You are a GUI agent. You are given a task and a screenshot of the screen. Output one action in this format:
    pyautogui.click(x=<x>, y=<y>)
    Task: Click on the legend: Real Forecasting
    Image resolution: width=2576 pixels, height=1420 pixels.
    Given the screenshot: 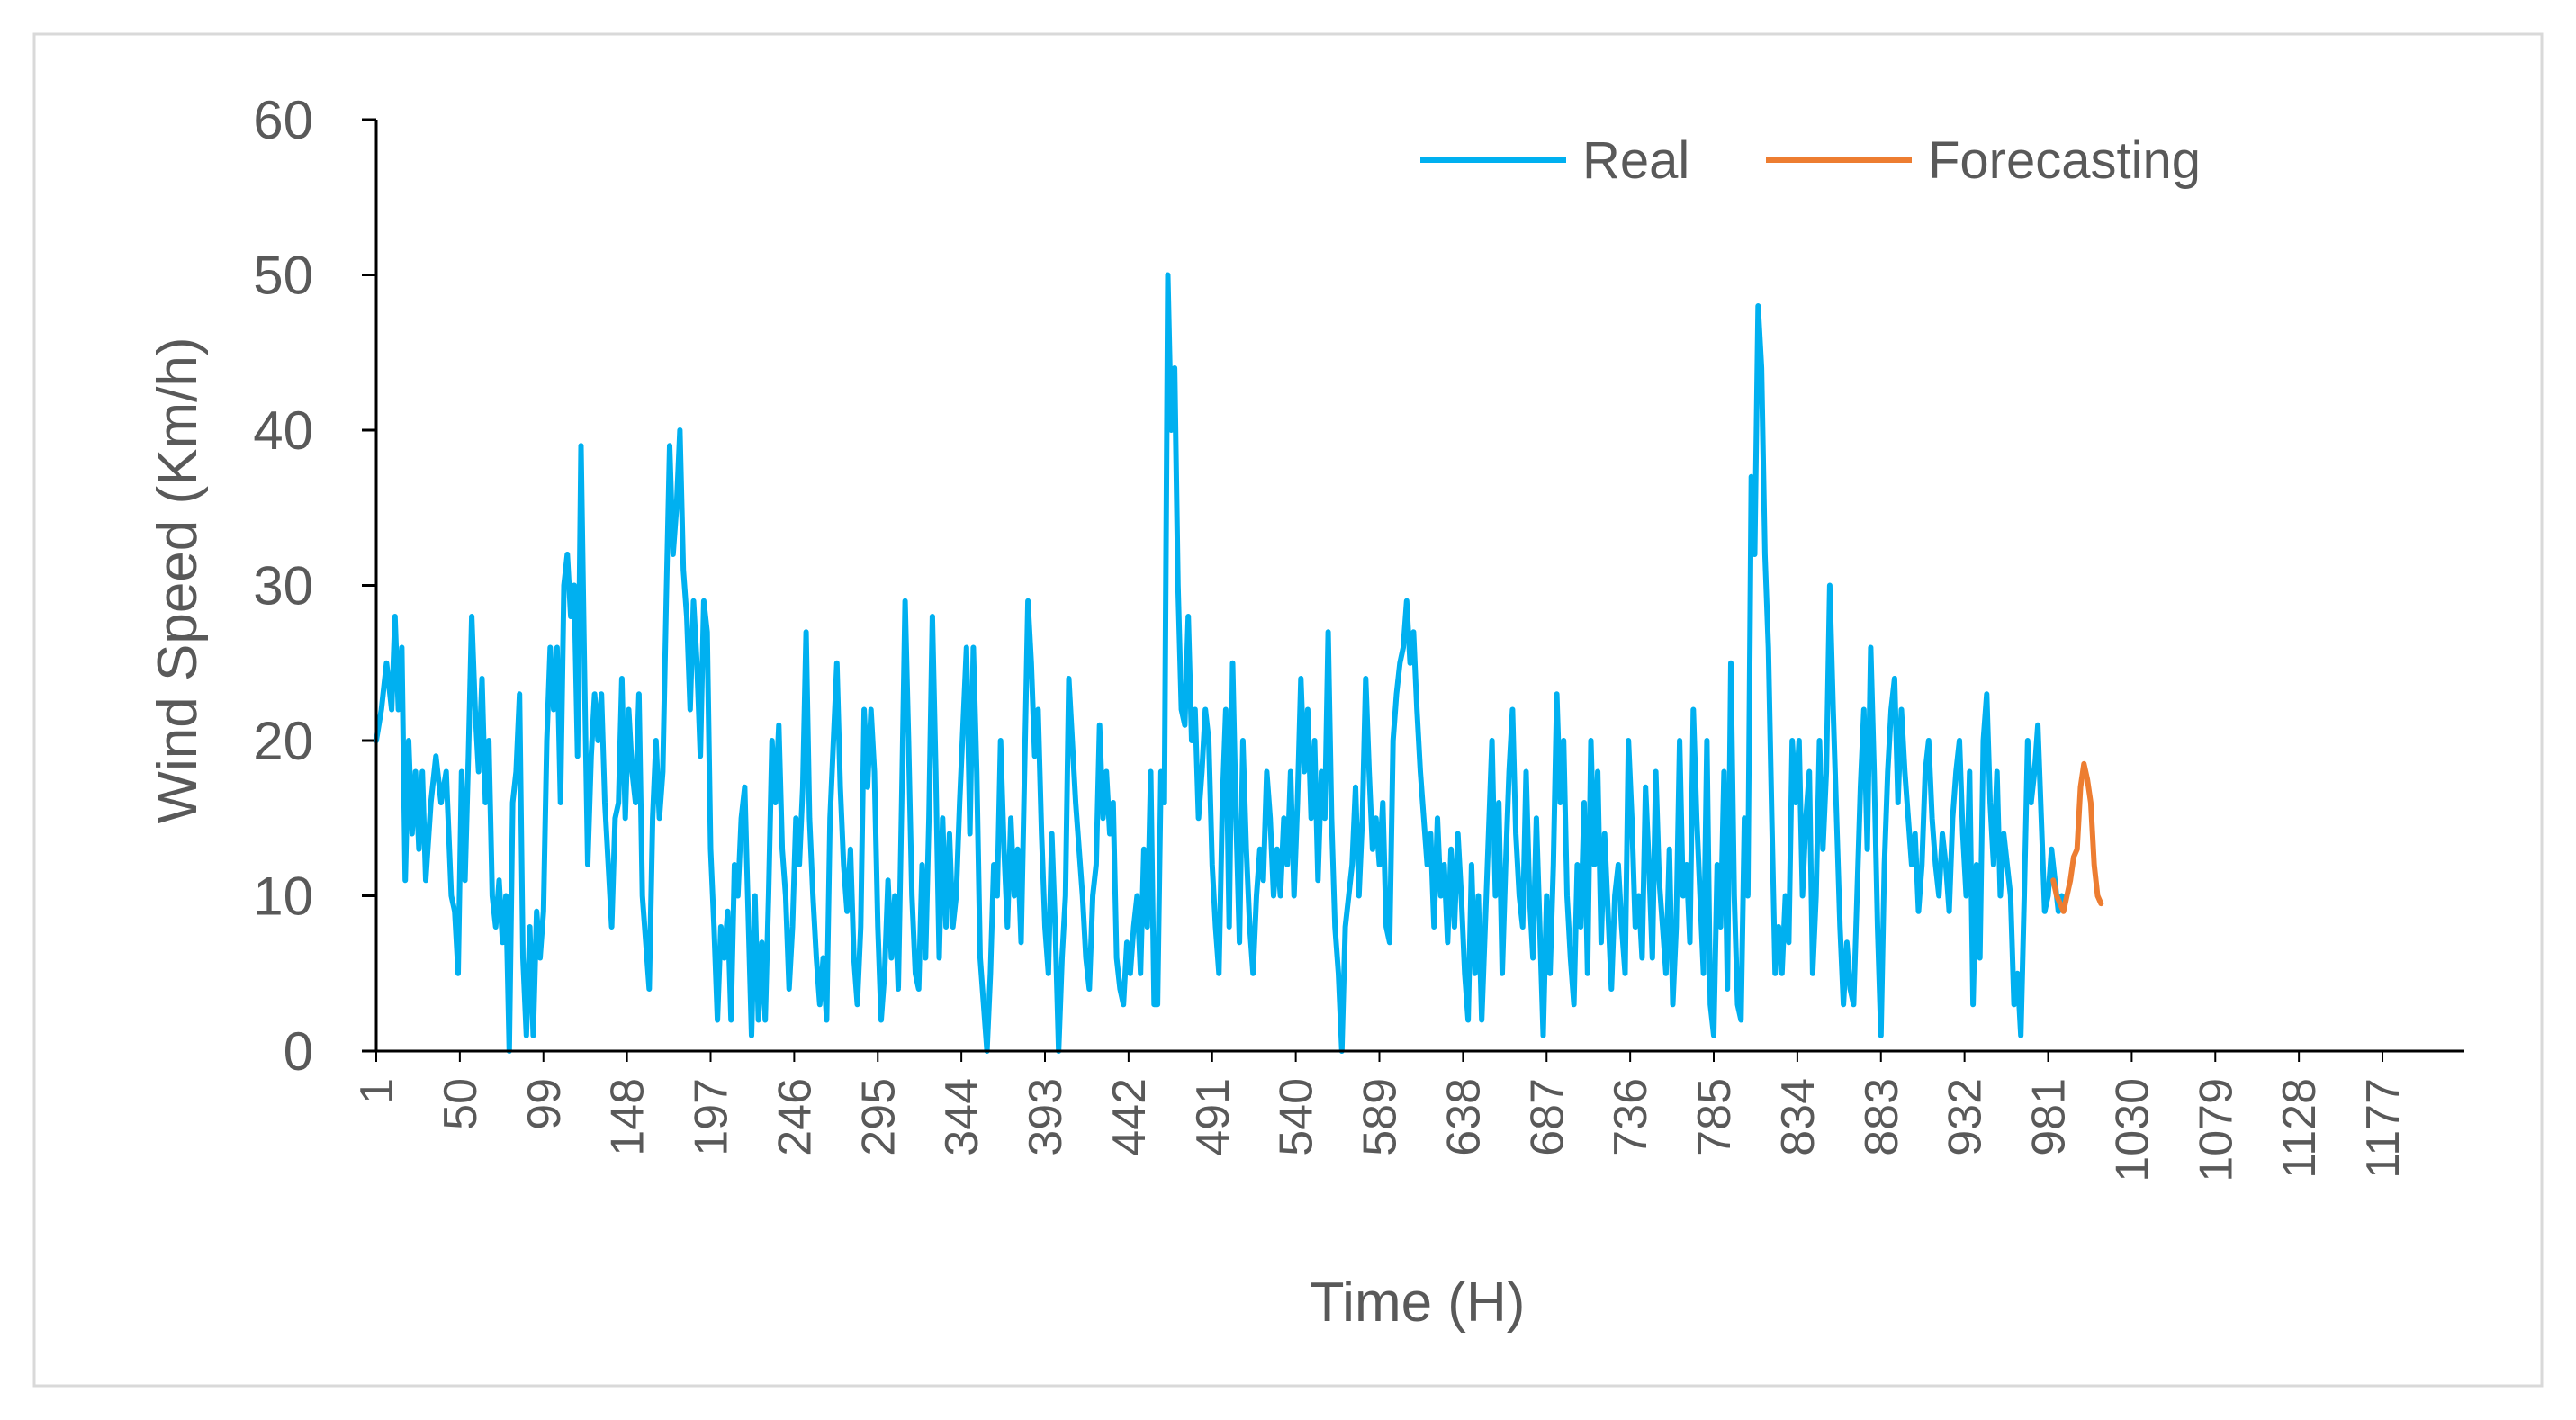 What is the action you would take?
    pyautogui.click(x=1810, y=160)
    